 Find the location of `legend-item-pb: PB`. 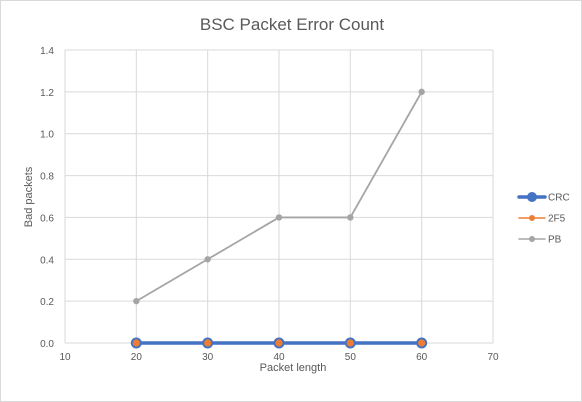

legend-item-pb: PB is located at coordinates (540, 240).